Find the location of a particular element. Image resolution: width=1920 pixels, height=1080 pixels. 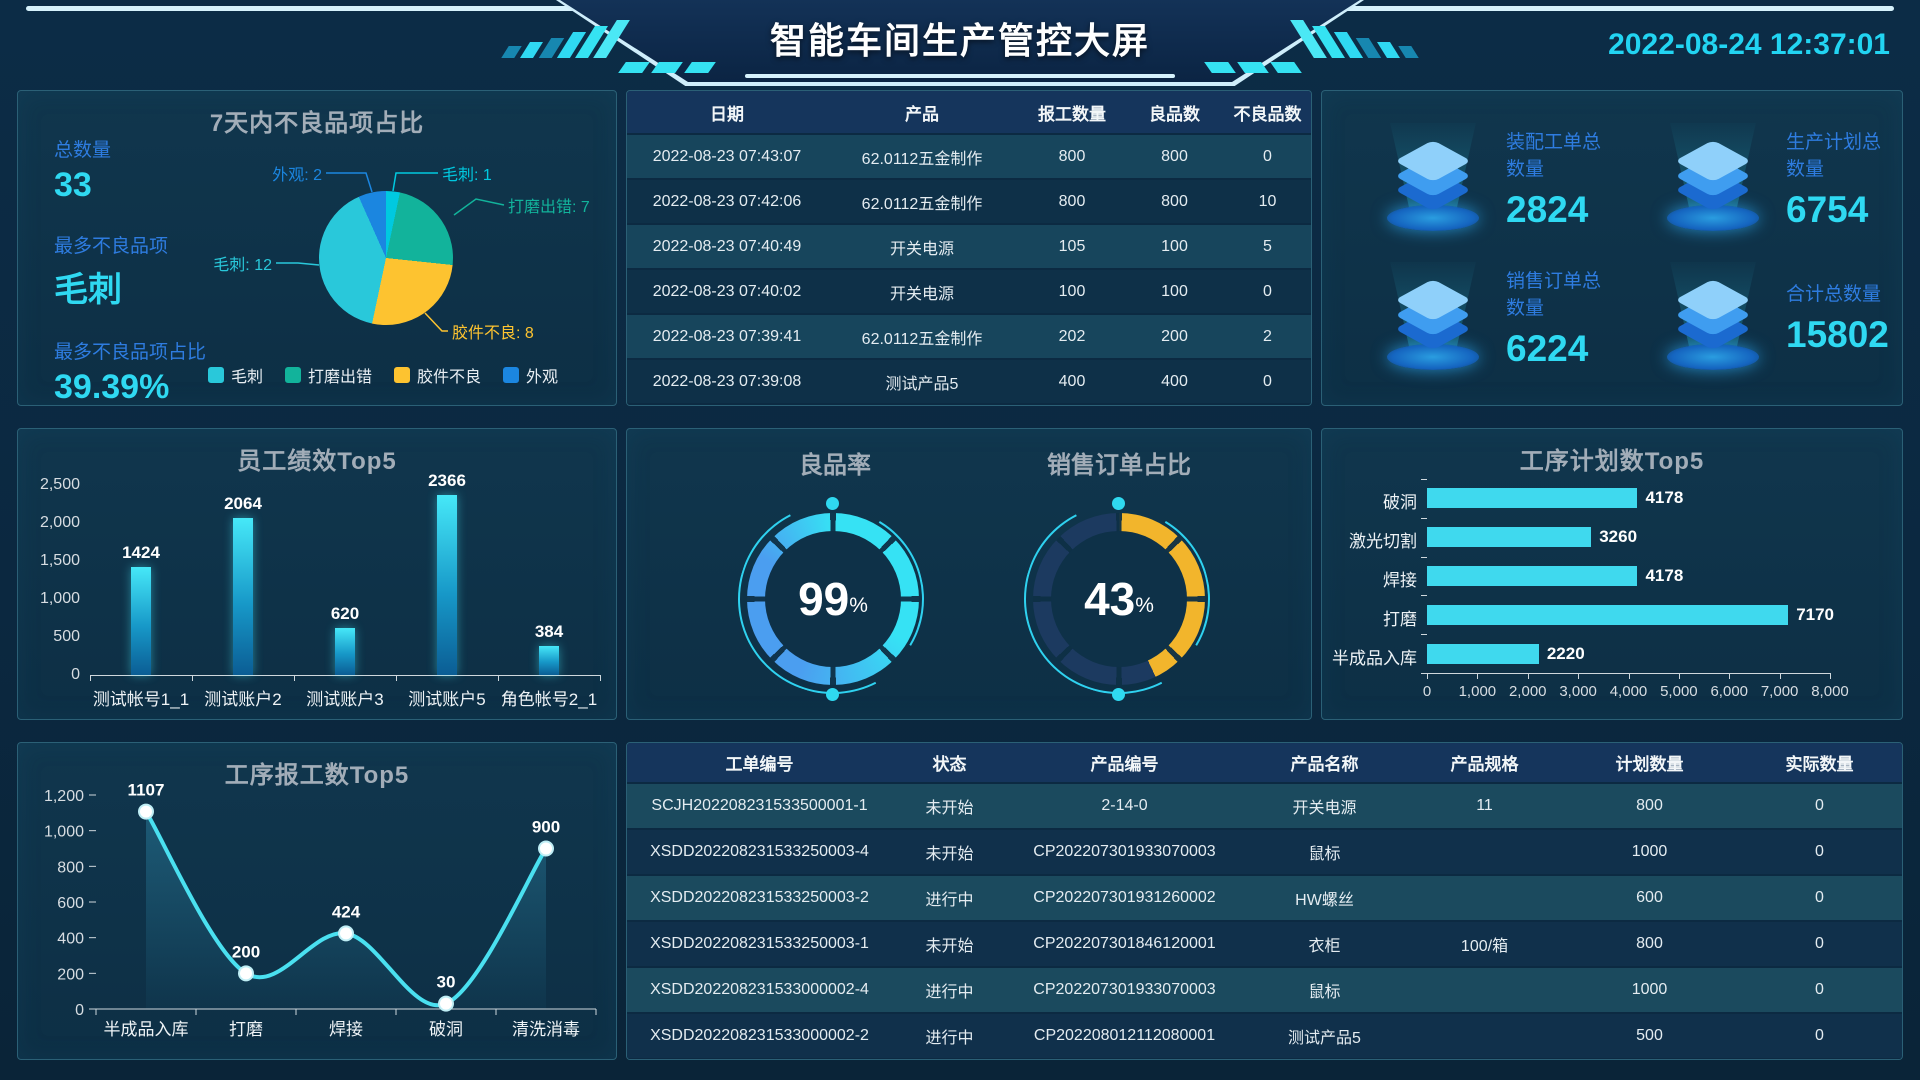

table-cell: 202 is located at coordinates (1072, 336).